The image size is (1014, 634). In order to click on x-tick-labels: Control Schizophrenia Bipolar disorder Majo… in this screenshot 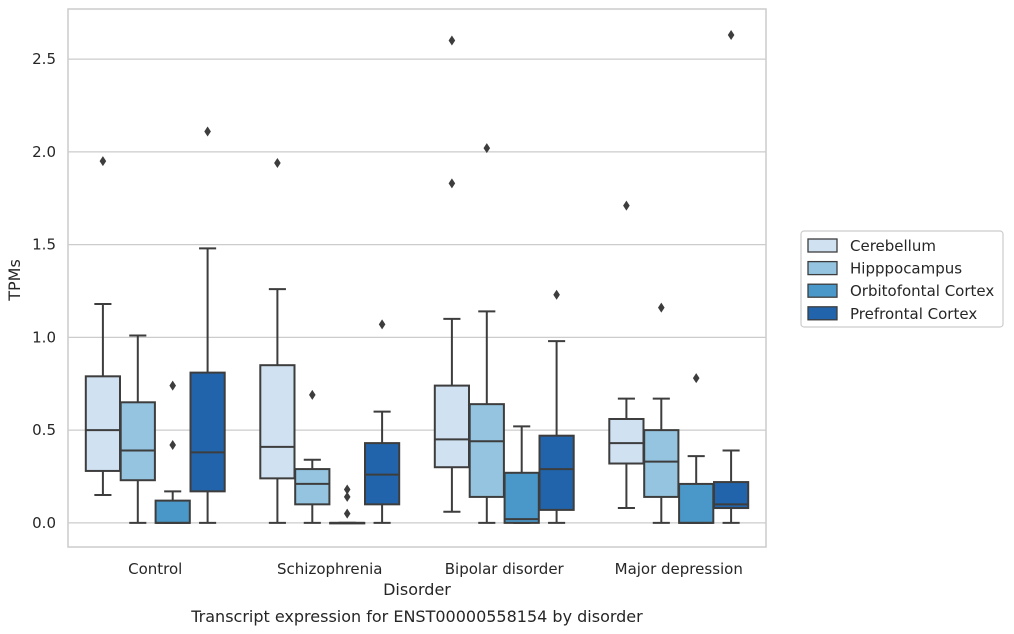, I will do `click(435, 569)`.